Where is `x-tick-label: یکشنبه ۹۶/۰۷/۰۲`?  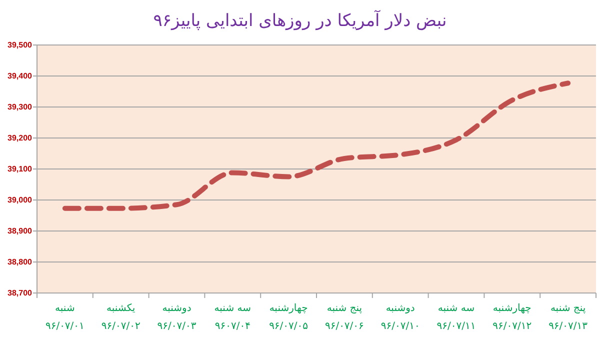
x-tick-label: یکشنبه ۹۶/۰۷/۰۲ is located at coordinates (120, 317).